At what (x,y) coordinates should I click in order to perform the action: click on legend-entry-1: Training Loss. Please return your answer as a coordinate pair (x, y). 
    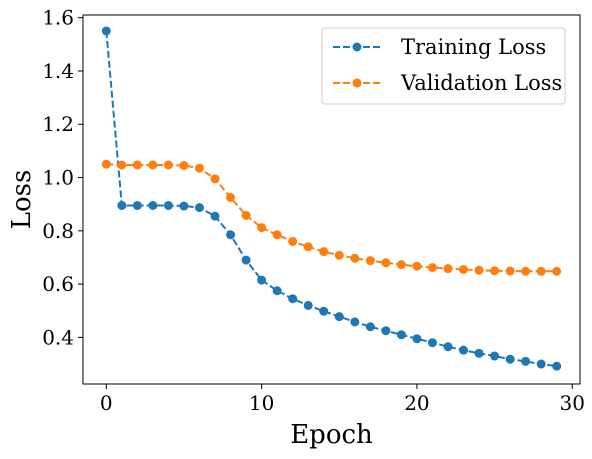
    Looking at the image, I should click on (439, 47).